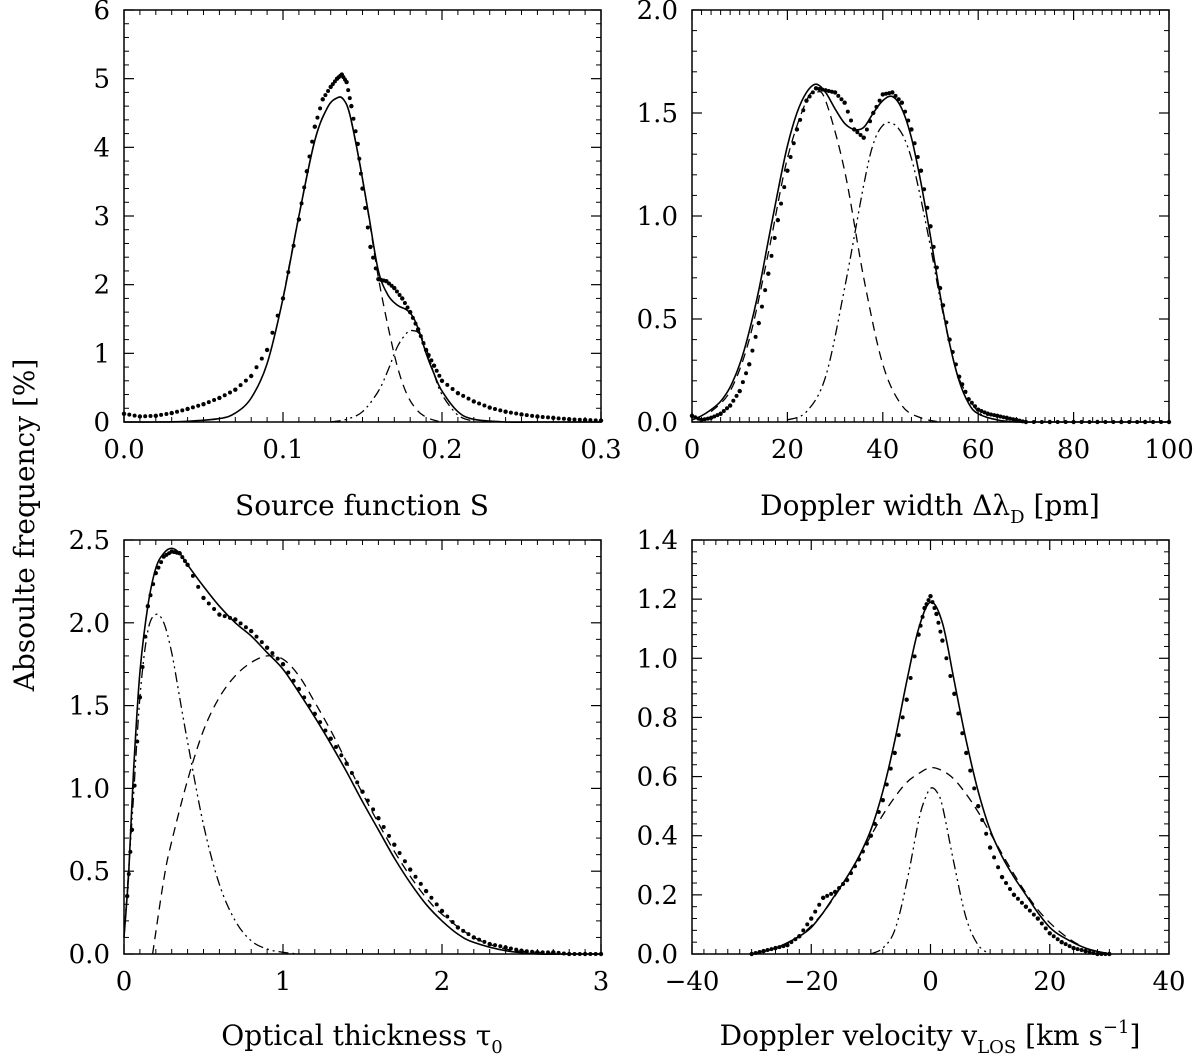  What do you see at coordinates (101, 217) in the screenshot?
I see `y-tick-label: 3` at bounding box center [101, 217].